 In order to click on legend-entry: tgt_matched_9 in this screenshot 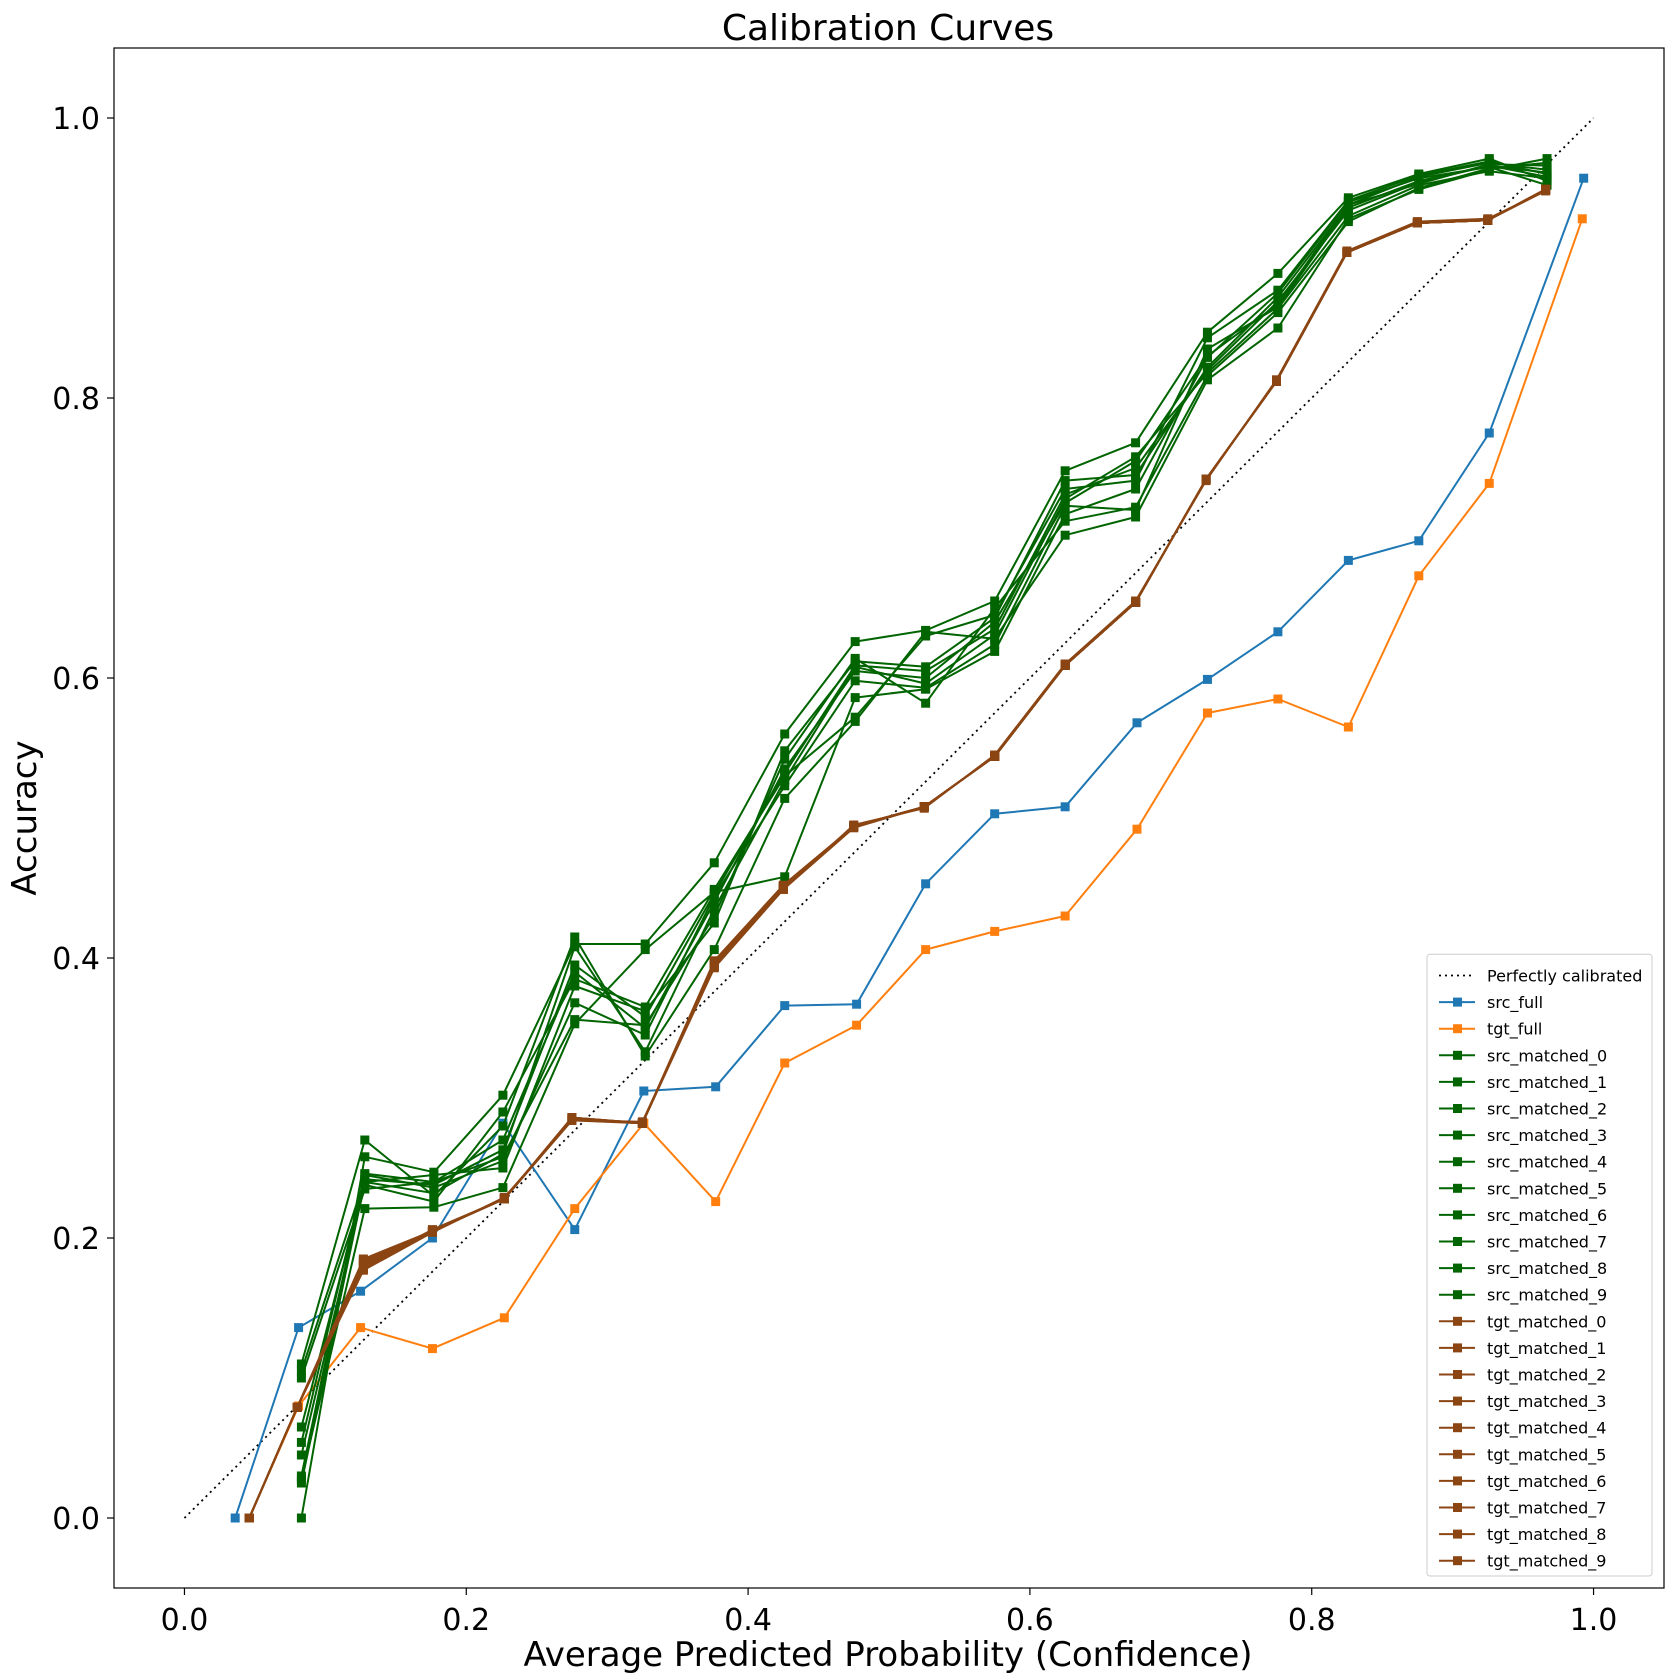, I will do `click(1522, 1562)`.